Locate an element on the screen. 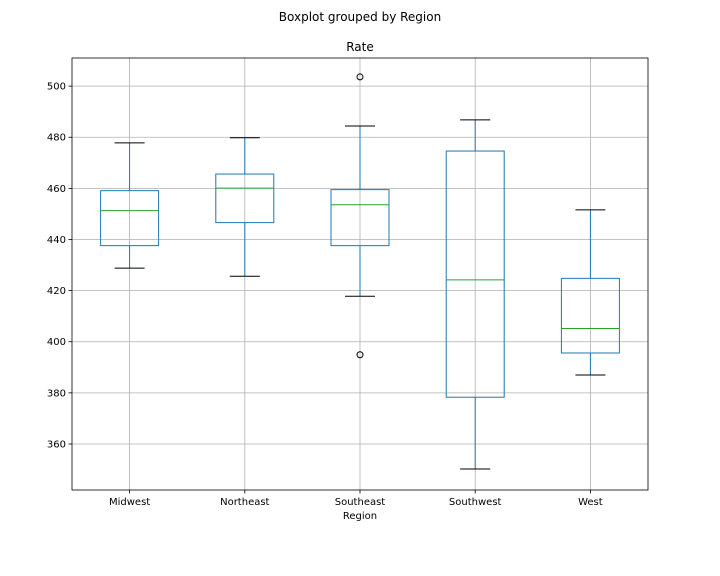  x-axis-title: Region is located at coordinates (360, 516).